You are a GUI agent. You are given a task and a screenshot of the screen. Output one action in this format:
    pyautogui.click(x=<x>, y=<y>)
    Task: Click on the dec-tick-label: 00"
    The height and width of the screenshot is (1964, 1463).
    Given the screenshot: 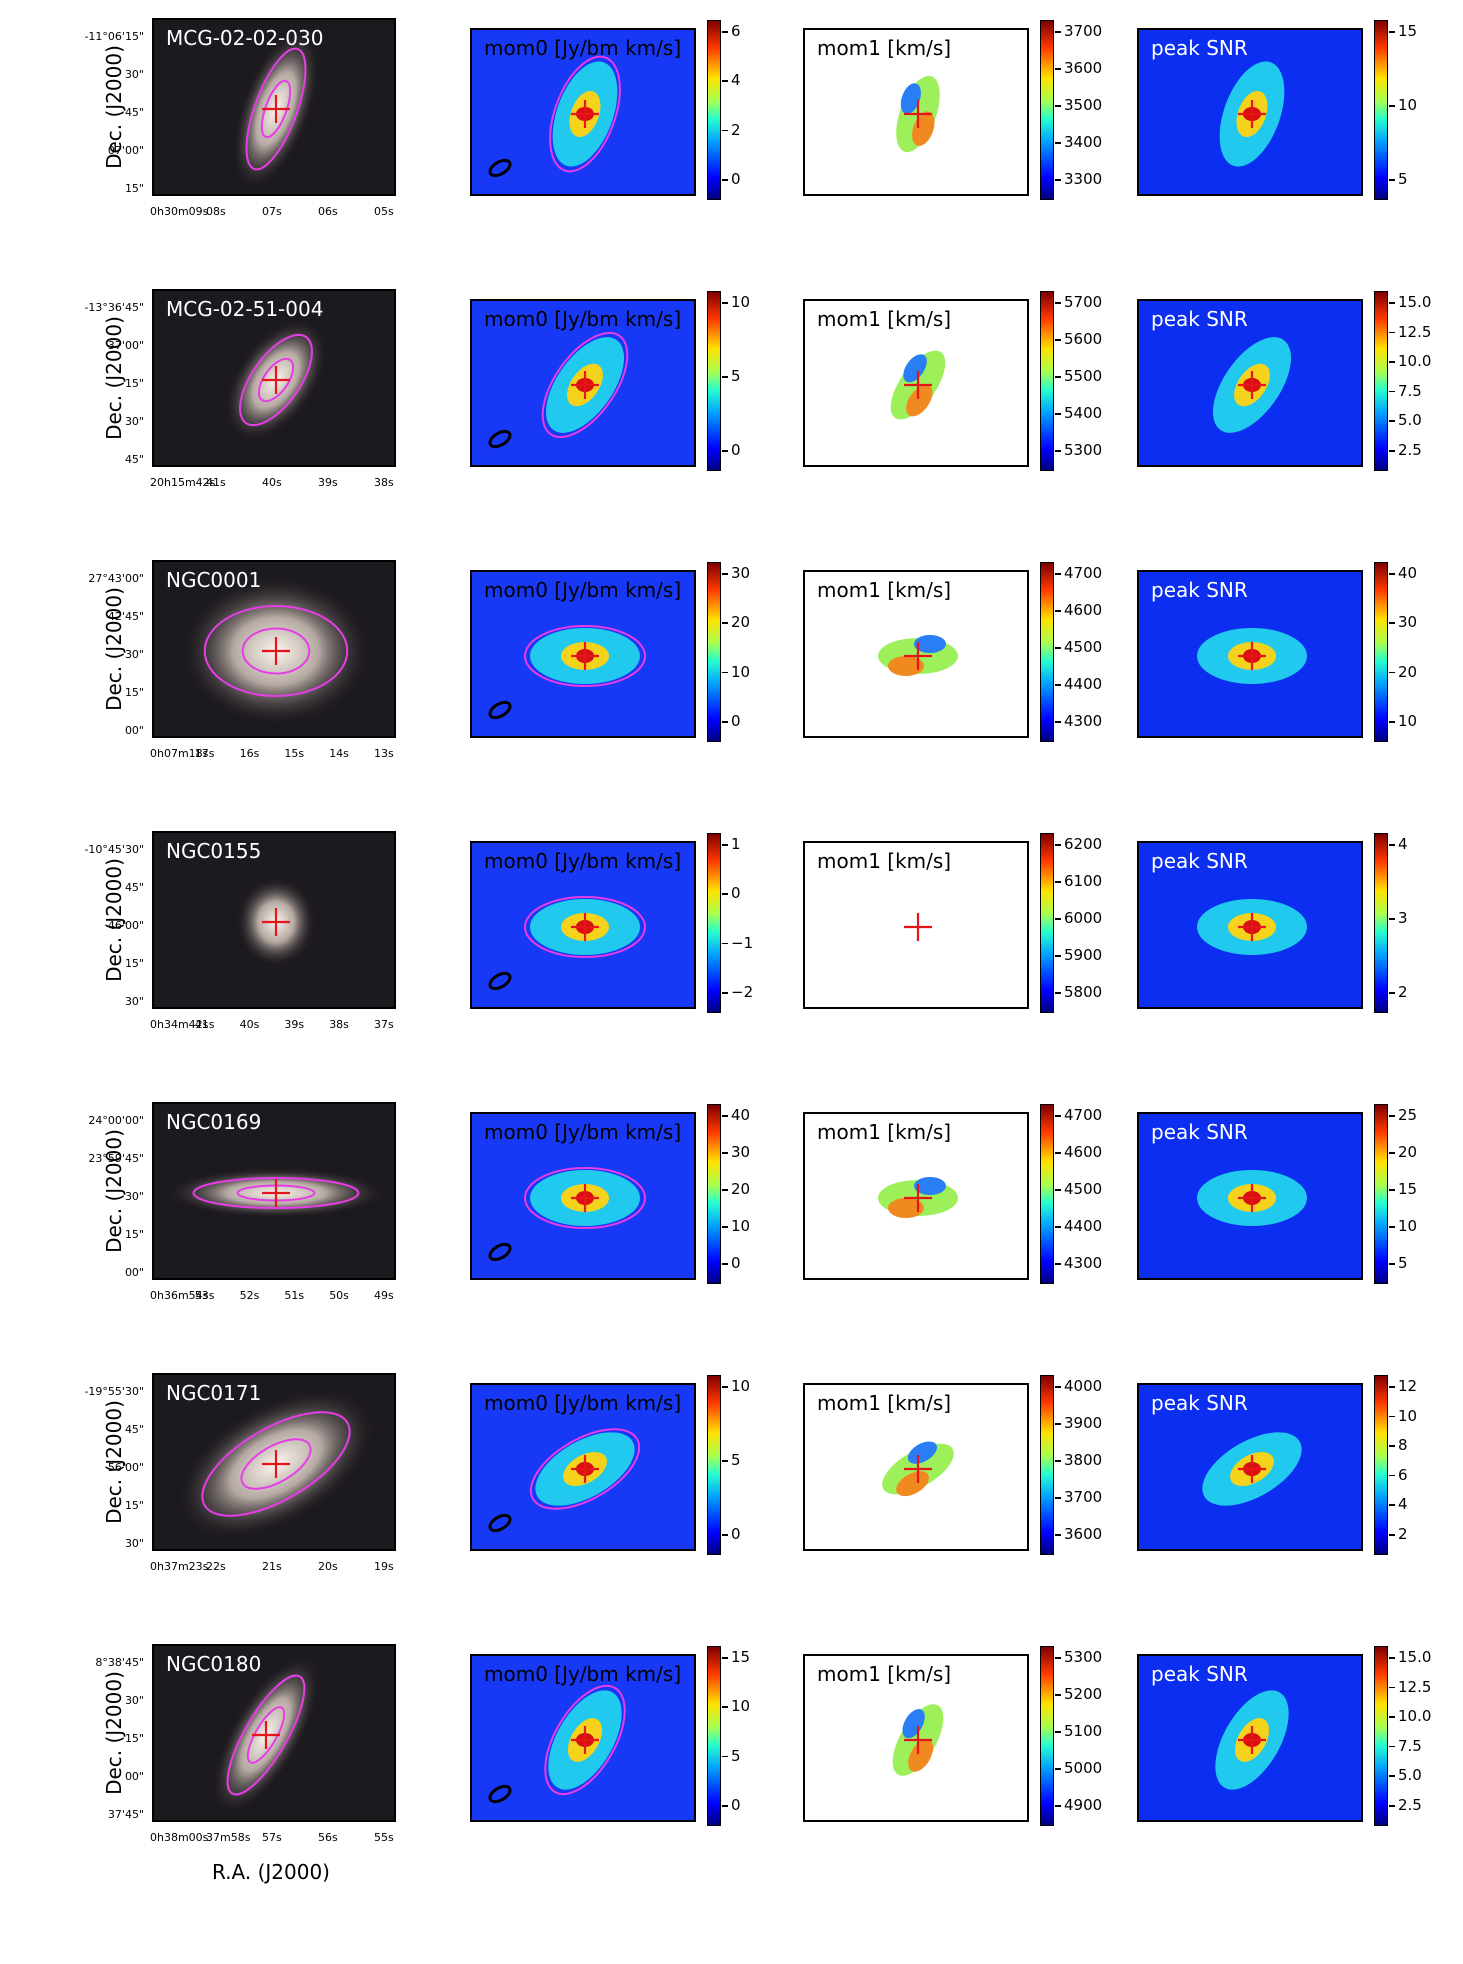 What is the action you would take?
    pyautogui.click(x=134, y=730)
    